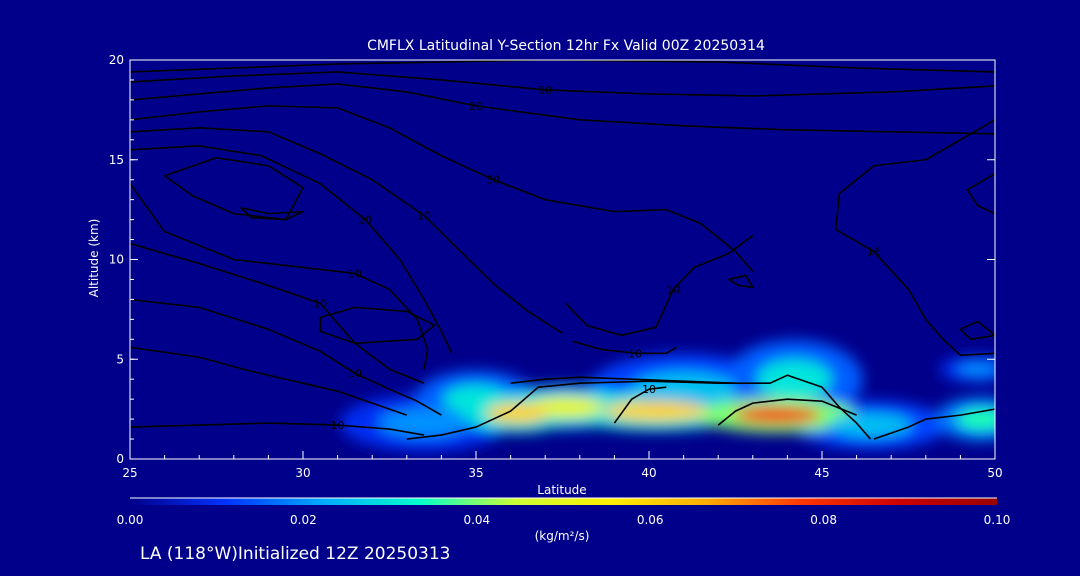  Describe the element at coordinates (302, 473) in the screenshot. I see `x-tick-label: 30` at that location.